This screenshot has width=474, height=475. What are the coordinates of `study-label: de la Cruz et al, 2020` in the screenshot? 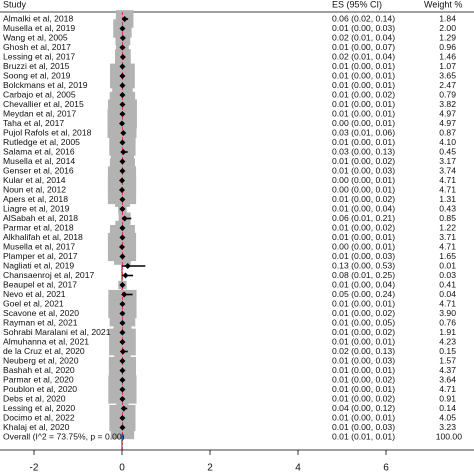 It's located at (44, 351).